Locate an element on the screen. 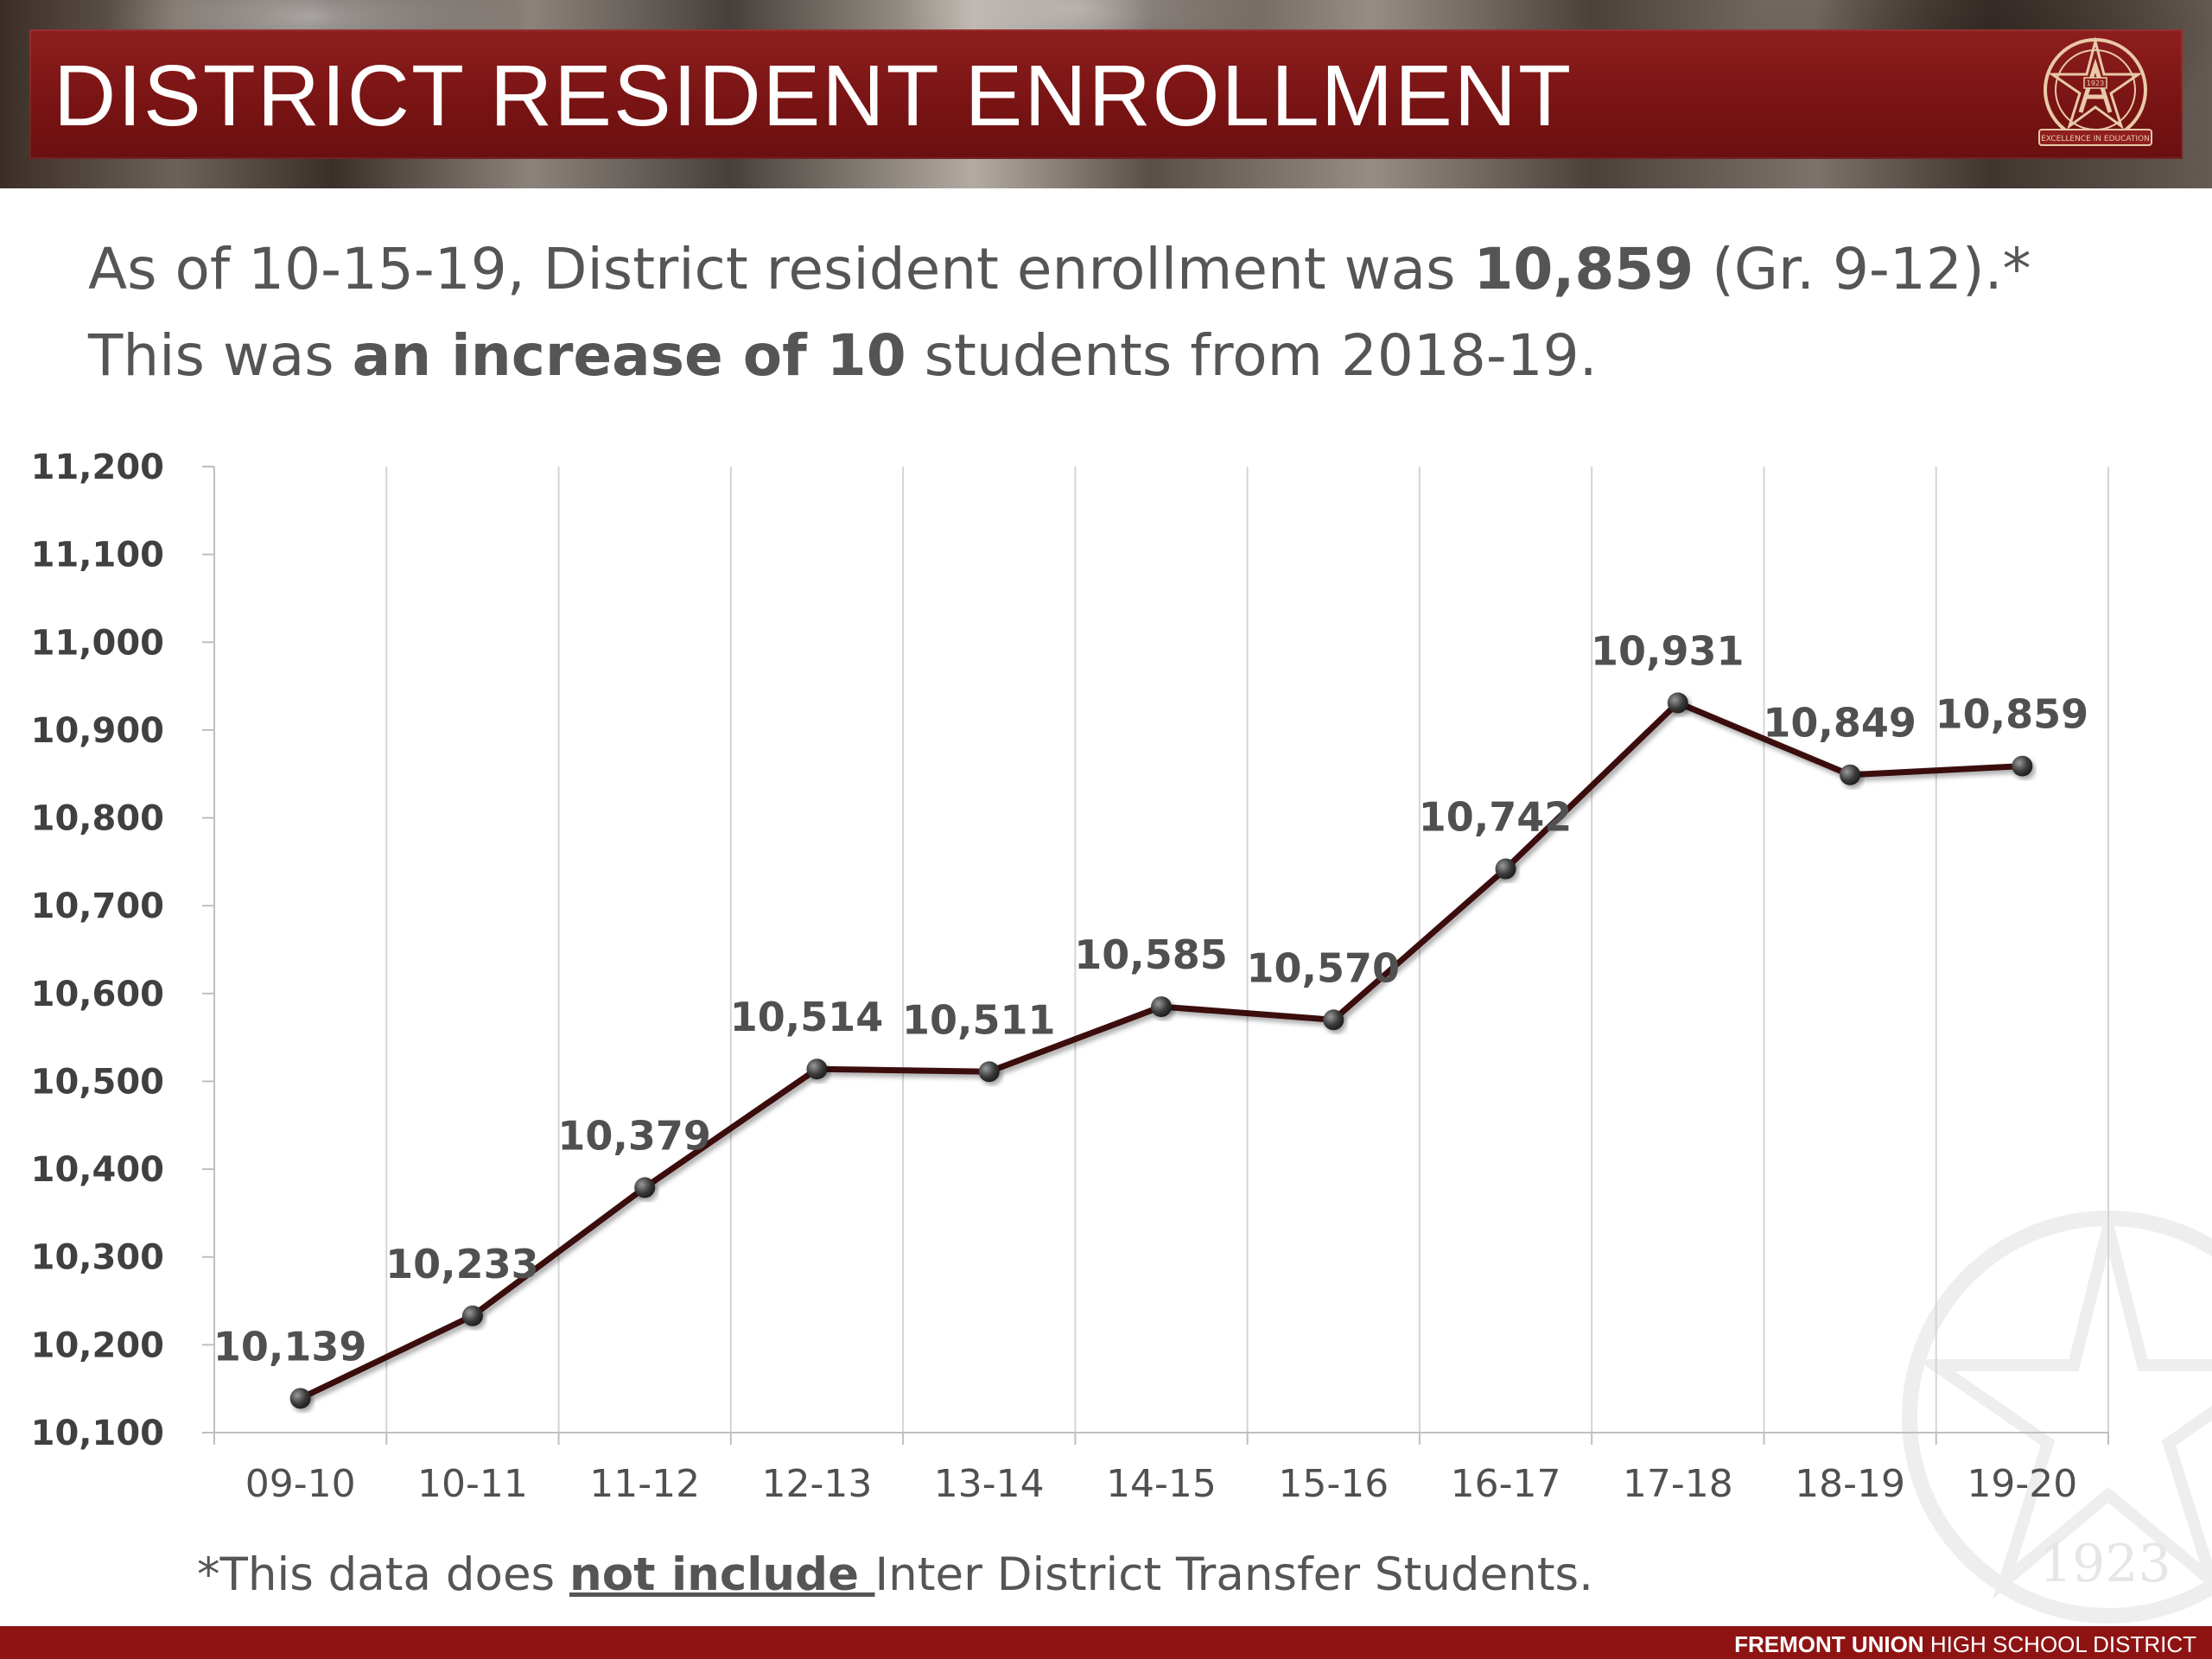  y-tick-label: 11,000 is located at coordinates (97, 643).